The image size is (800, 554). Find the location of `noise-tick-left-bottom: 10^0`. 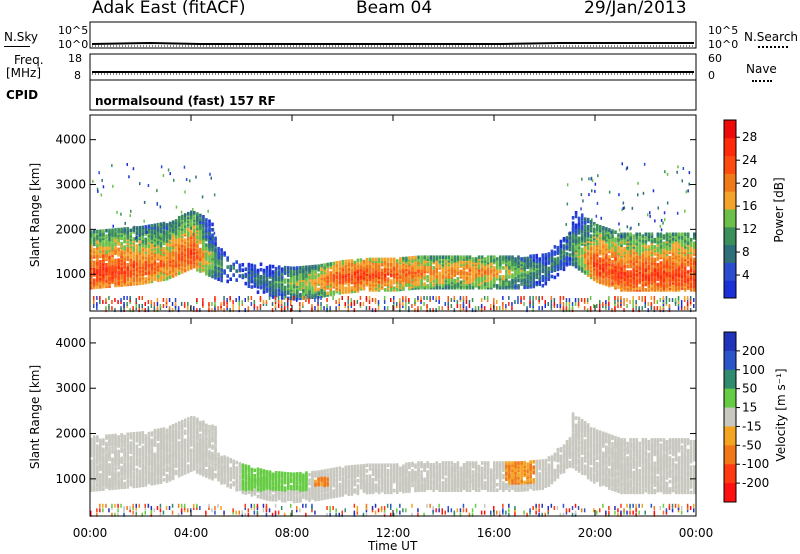

noise-tick-left-bottom: 10^0 is located at coordinates (73, 44).